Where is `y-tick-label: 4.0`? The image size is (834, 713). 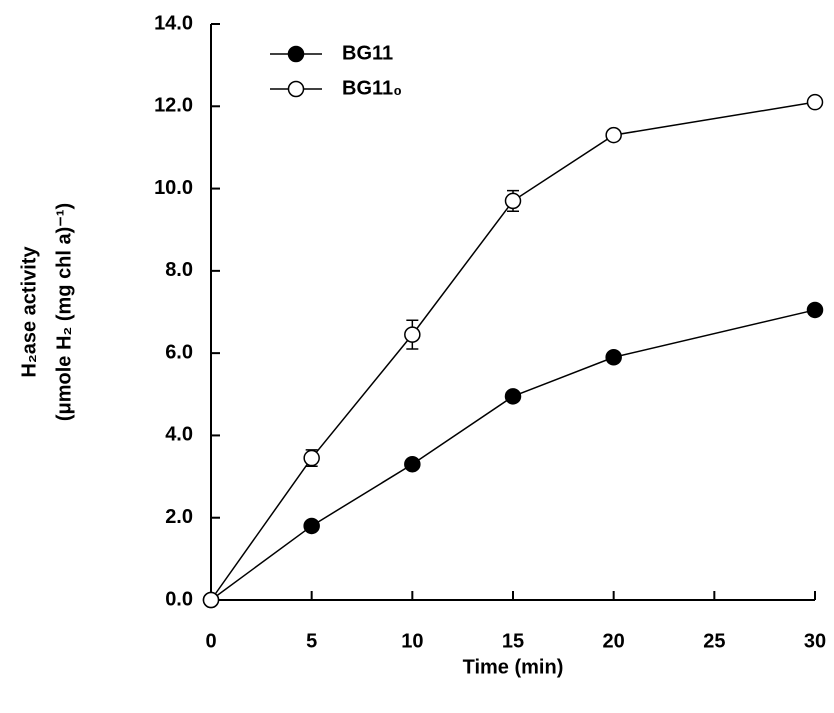 y-tick-label: 4.0 is located at coordinates (179, 435).